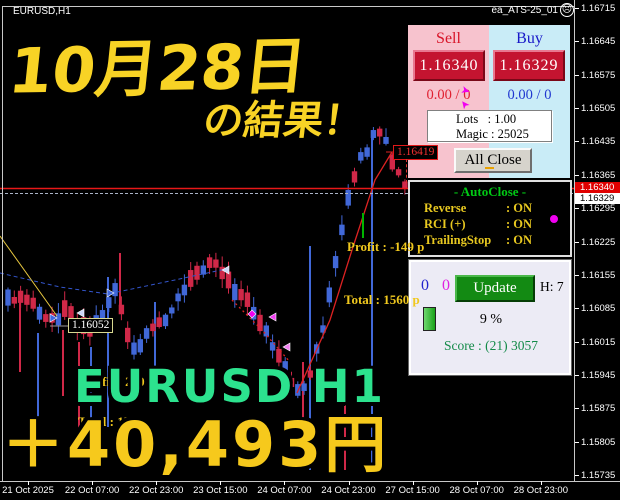 Image resolution: width=620 pixels, height=500 pixels. What do you see at coordinates (445, 208) in the screenshot?
I see `autoclose-reverse-label: Reverse` at bounding box center [445, 208].